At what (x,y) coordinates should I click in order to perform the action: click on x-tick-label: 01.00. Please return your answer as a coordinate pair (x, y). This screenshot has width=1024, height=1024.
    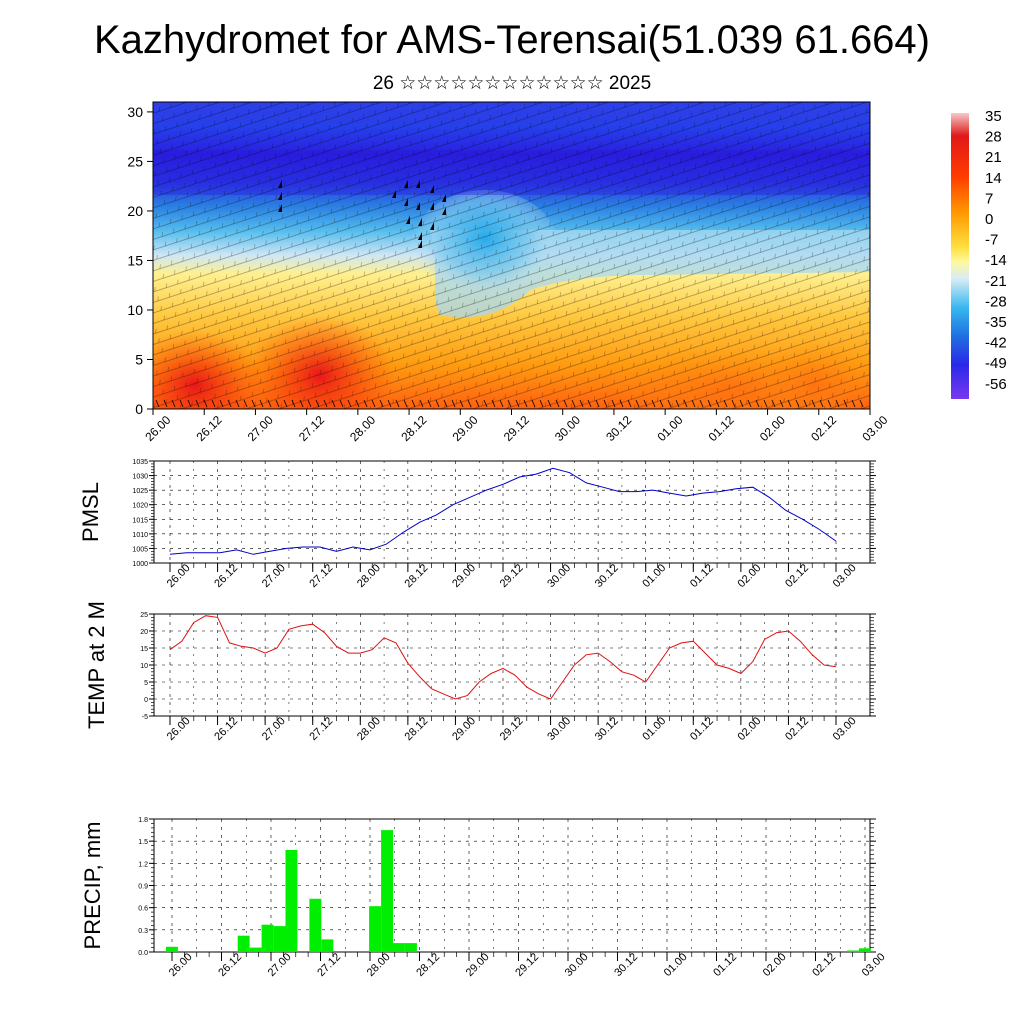
    Looking at the image, I should click on (654, 729).